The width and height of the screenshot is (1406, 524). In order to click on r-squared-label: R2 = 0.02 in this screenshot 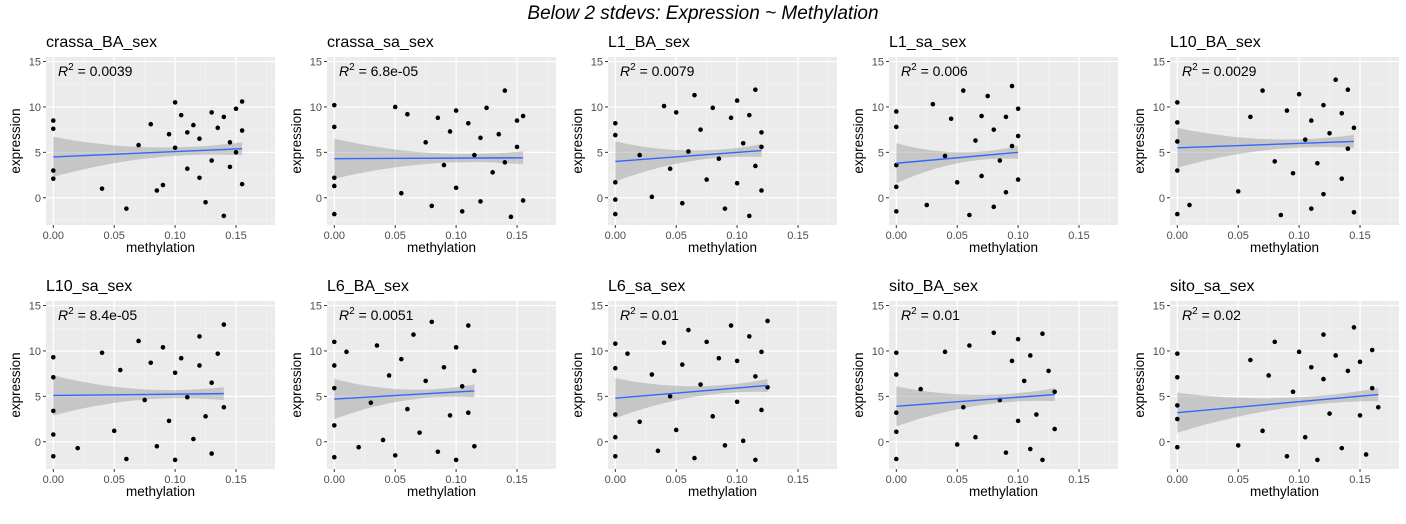, I will do `click(1211, 314)`.